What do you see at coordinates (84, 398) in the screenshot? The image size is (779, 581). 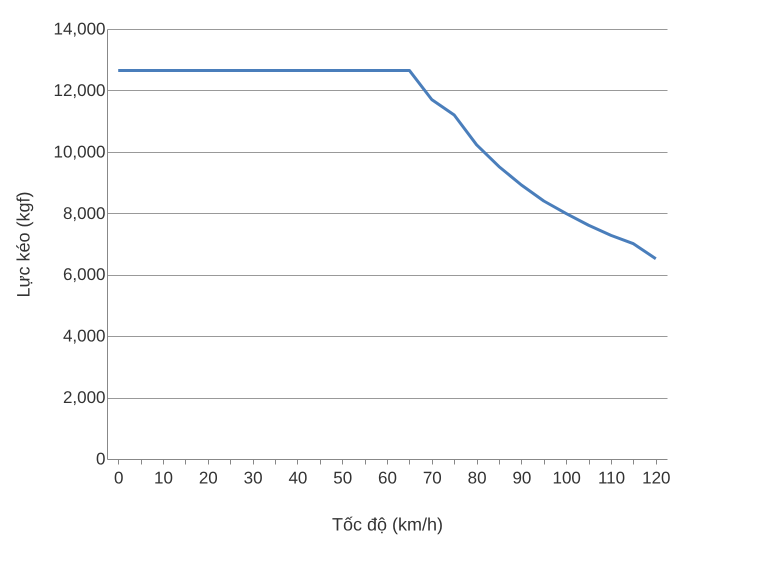 I see `y-tick-label: 2,000` at bounding box center [84, 398].